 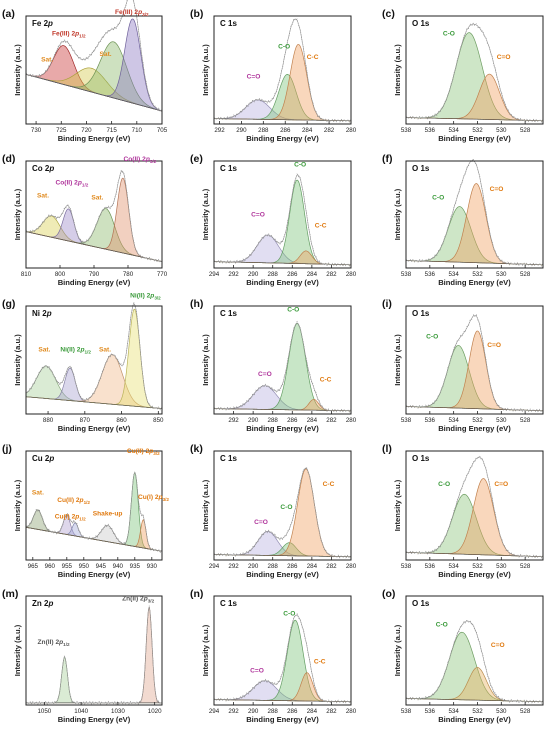 What do you see at coordinates (8, 304) in the screenshot?
I see `panel-label: (g)` at bounding box center [8, 304].